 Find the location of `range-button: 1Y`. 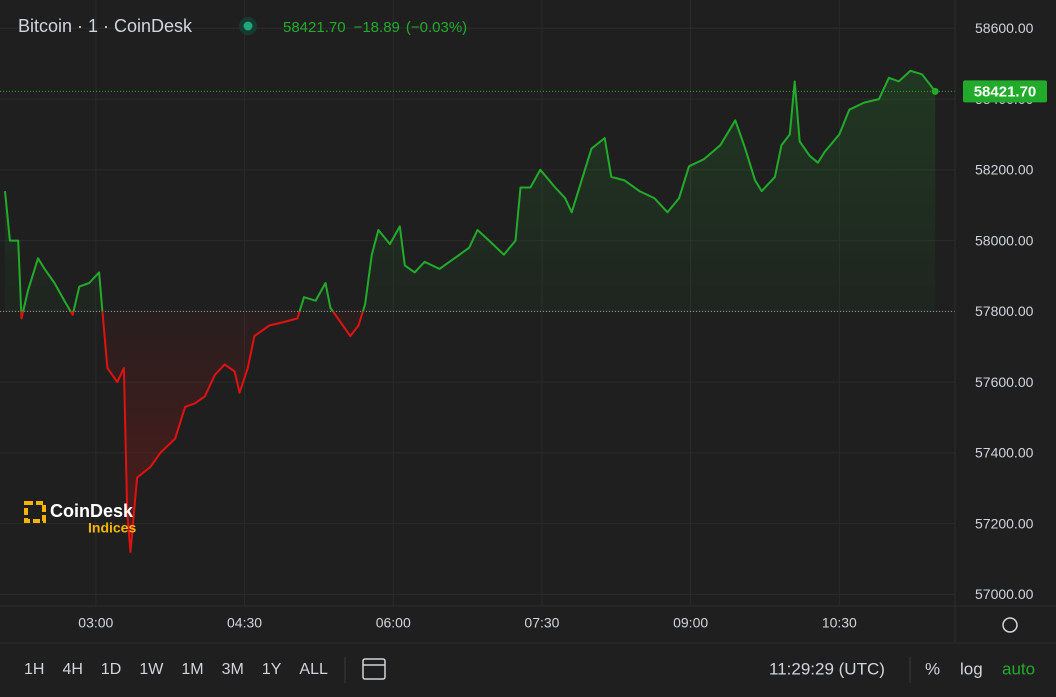

range-button: 1Y is located at coordinates (272, 669).